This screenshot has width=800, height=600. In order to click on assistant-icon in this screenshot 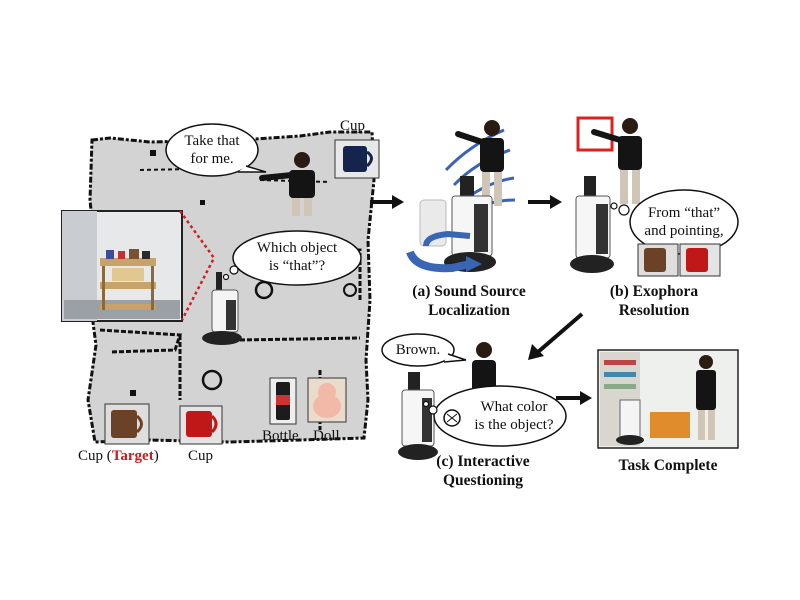, I will do `click(452, 418)`.